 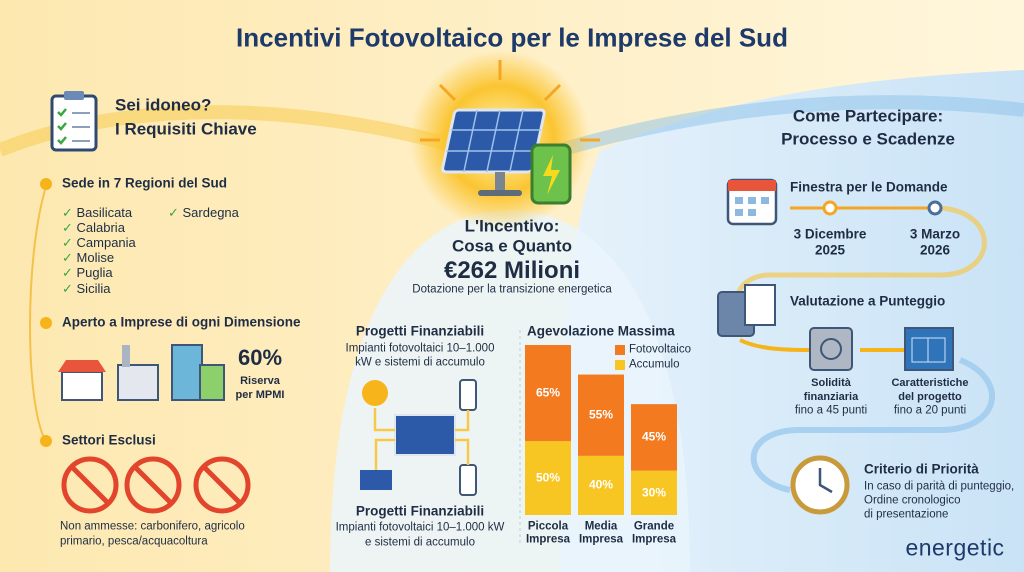 I want to click on text: I Requisiti Chiave, so click(x=186, y=129).